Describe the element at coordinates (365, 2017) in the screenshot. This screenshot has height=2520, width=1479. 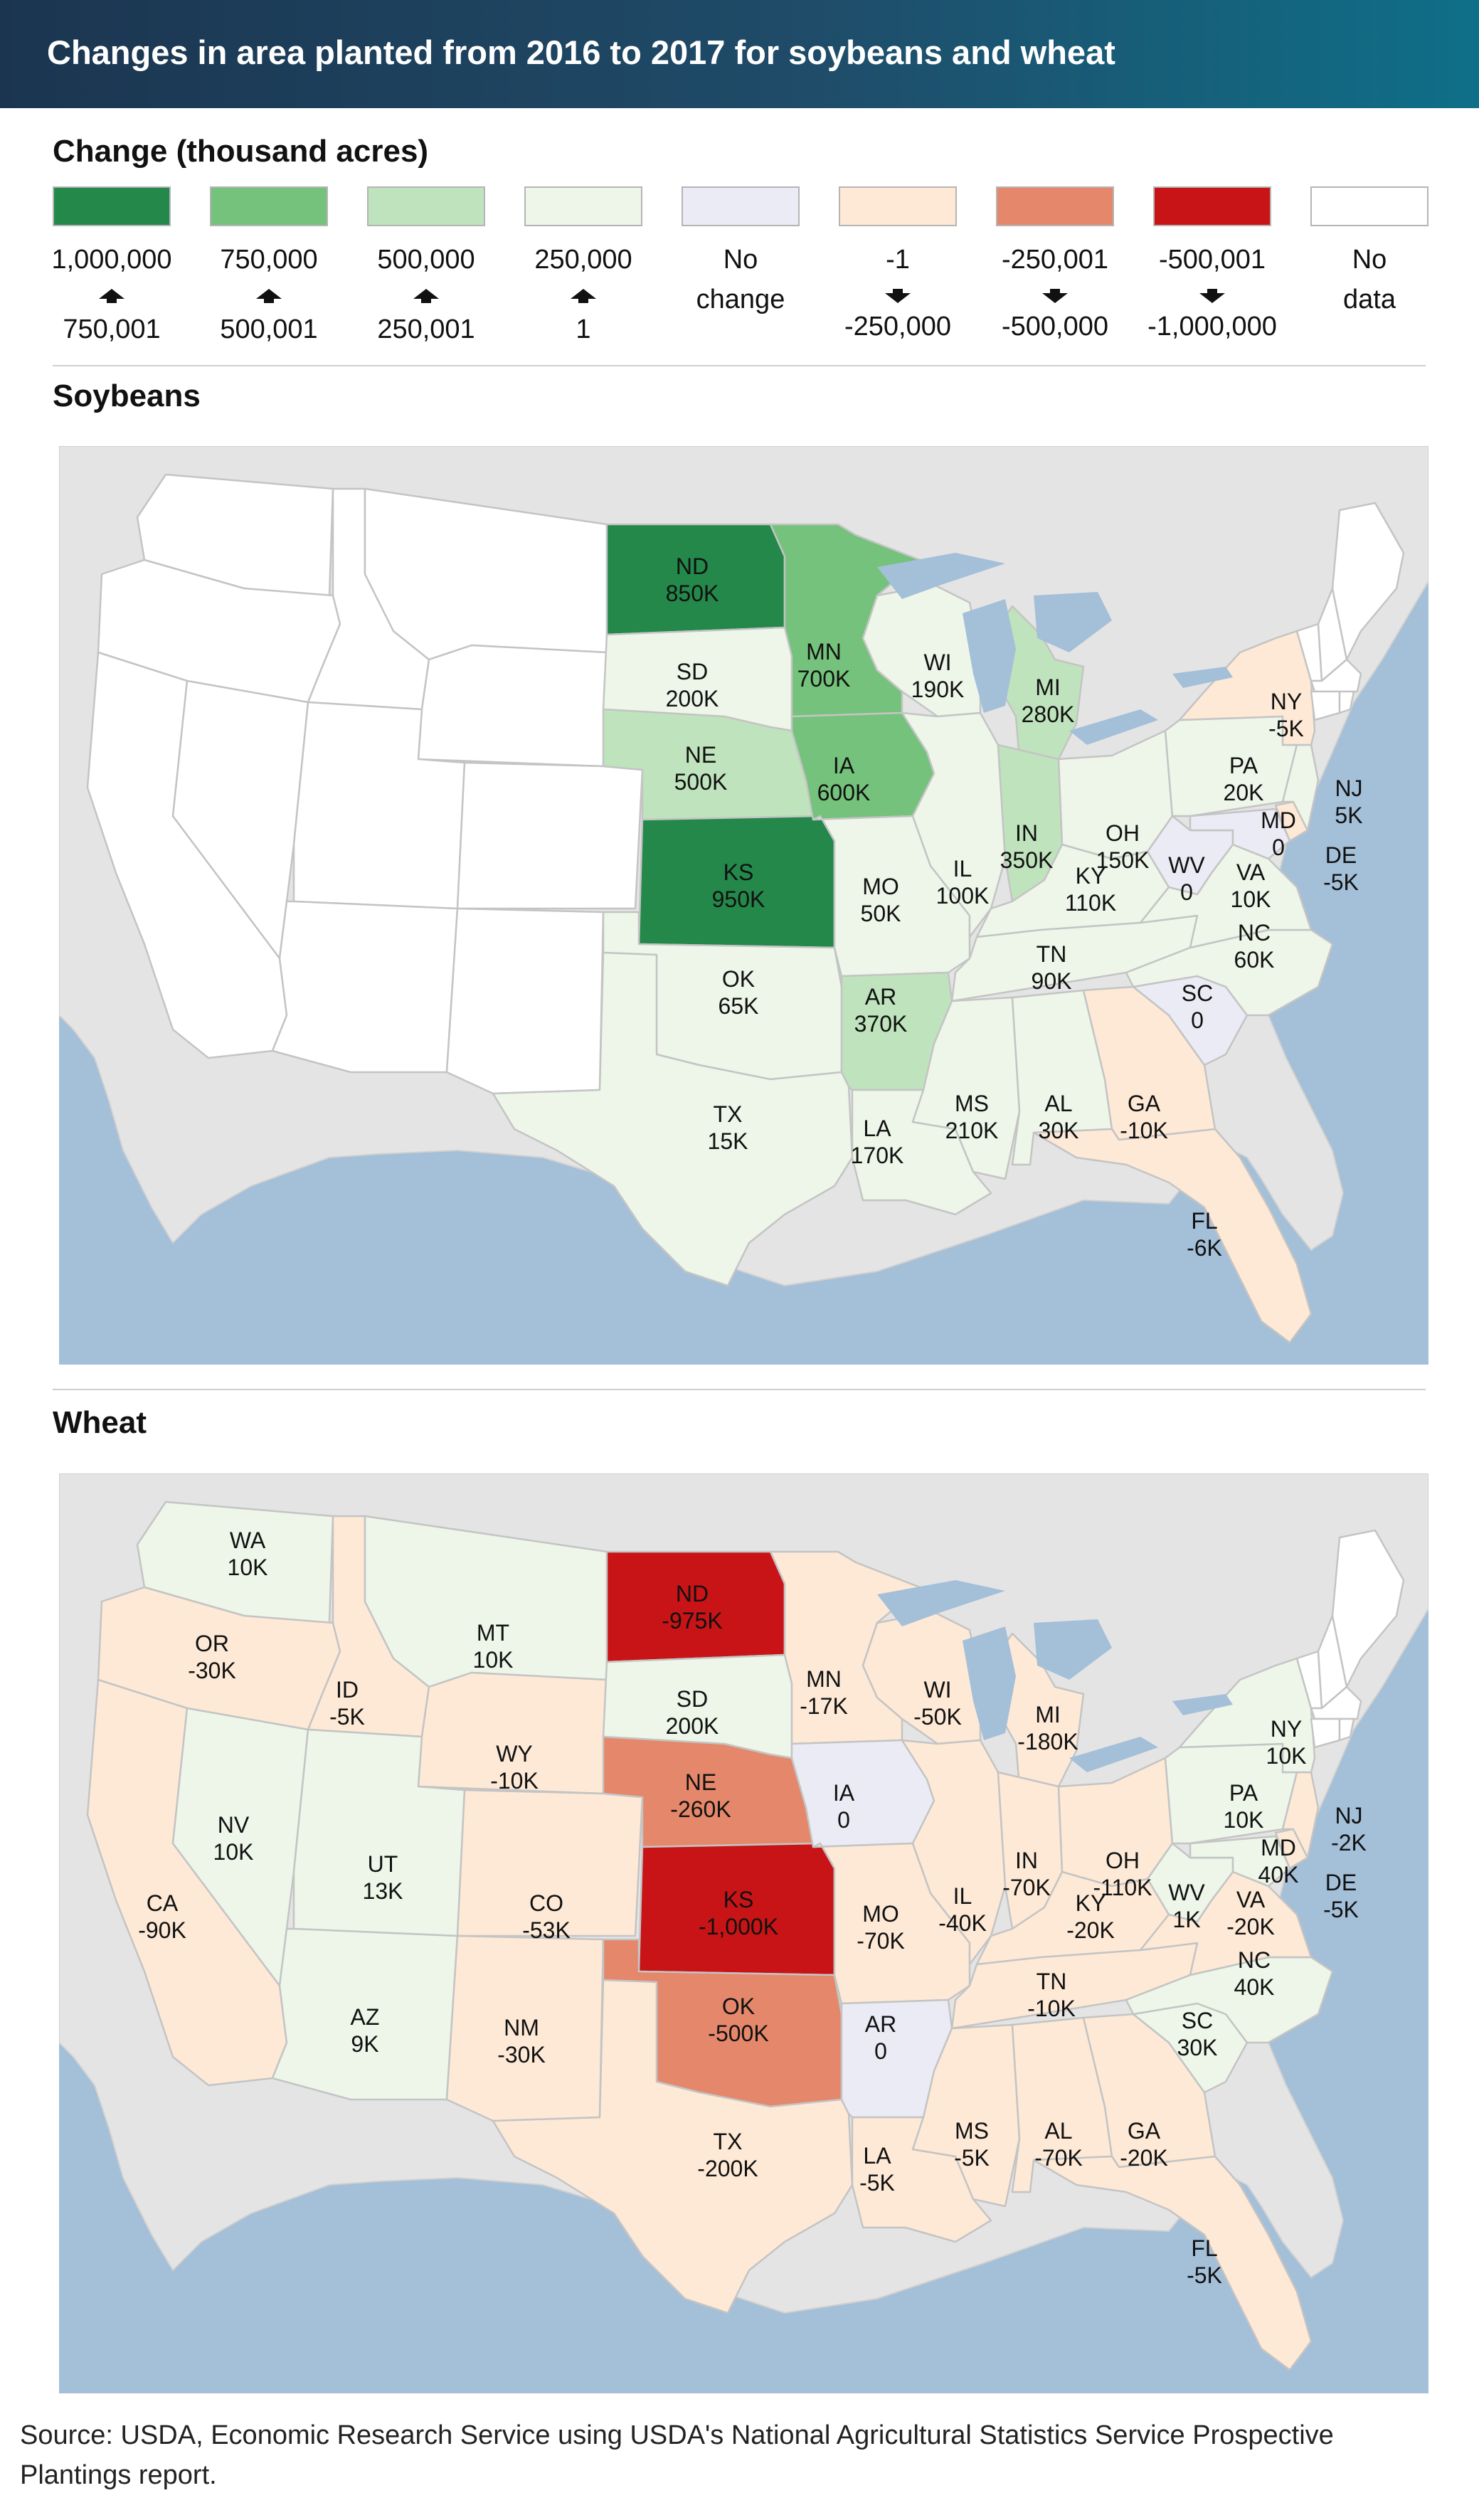
I see `state-label-az: AZ` at that location.